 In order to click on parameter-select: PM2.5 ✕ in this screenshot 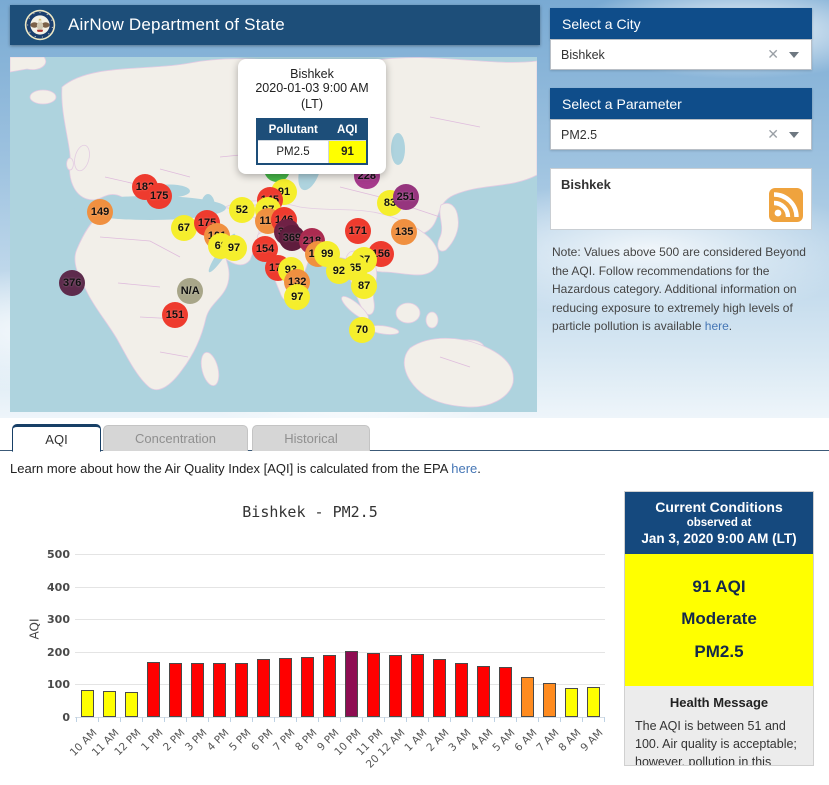, I will do `click(681, 134)`.